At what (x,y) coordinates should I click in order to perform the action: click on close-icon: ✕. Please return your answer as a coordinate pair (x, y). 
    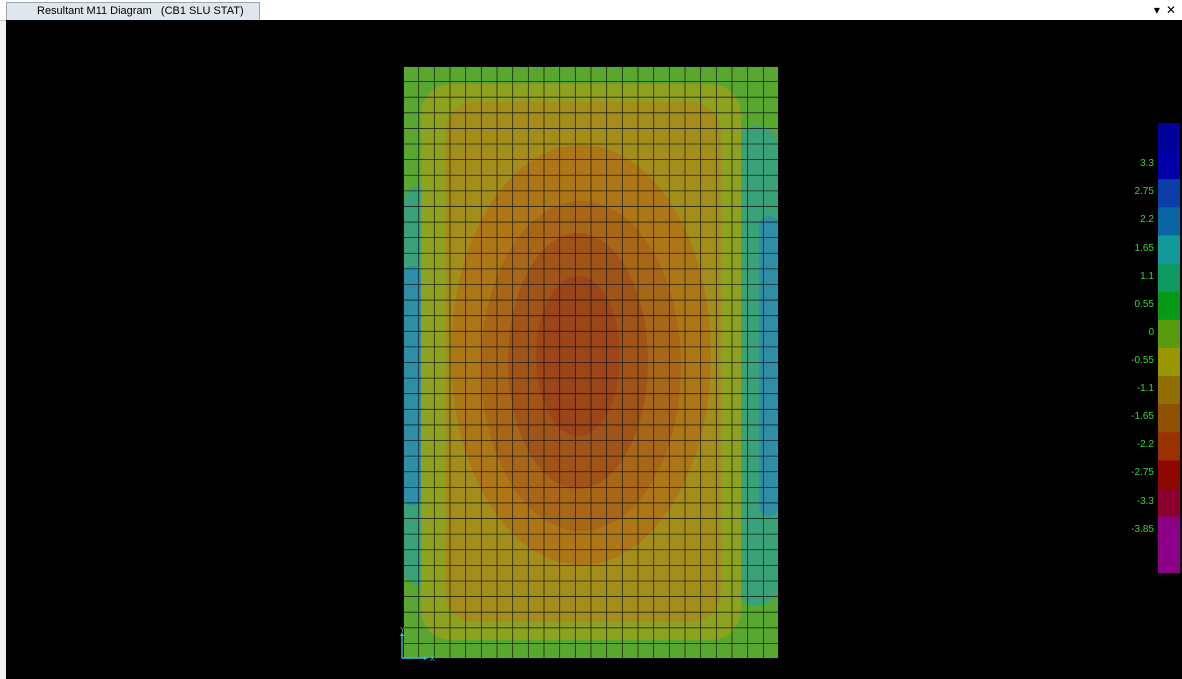
    Looking at the image, I should click on (1170, 10).